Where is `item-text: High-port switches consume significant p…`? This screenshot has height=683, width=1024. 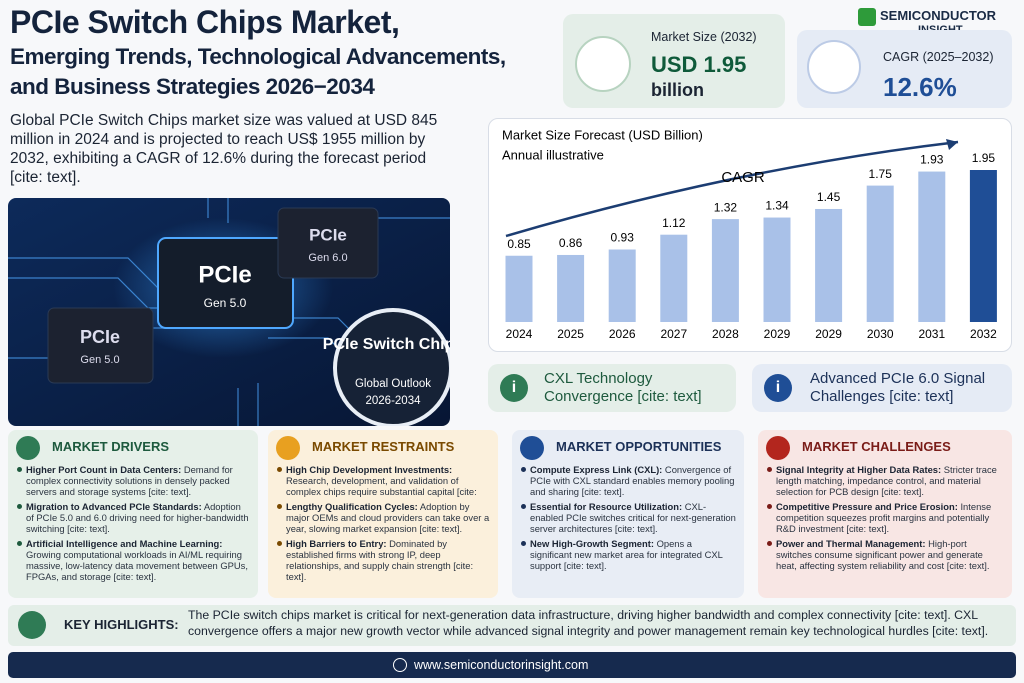
item-text: High-port switches consume significant p… is located at coordinates (883, 554).